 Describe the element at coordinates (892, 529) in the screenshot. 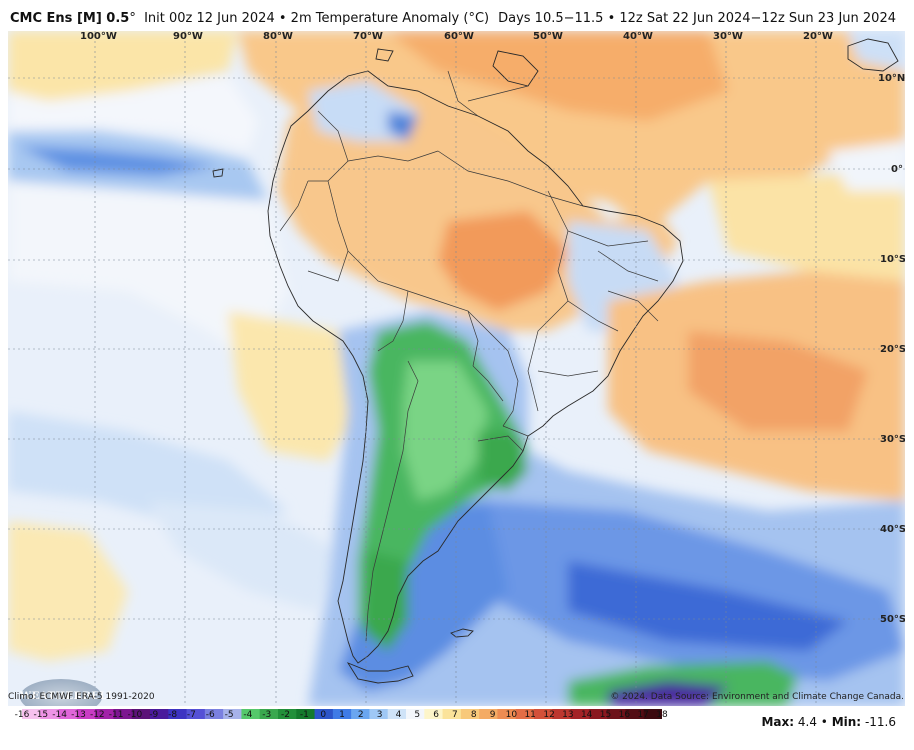

I see `lat-label-40s: 40°S` at that location.